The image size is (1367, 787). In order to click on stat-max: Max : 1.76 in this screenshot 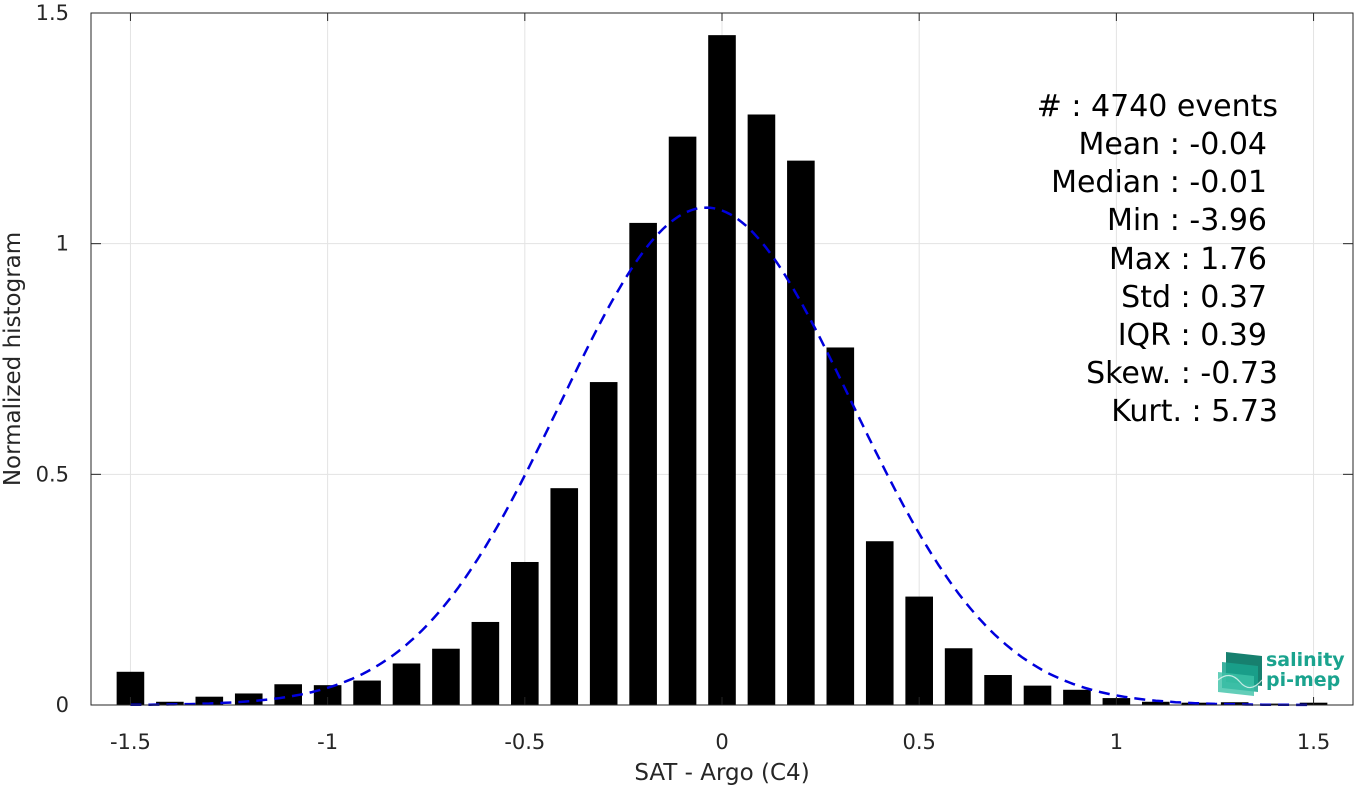, I will do `click(1188, 259)`.